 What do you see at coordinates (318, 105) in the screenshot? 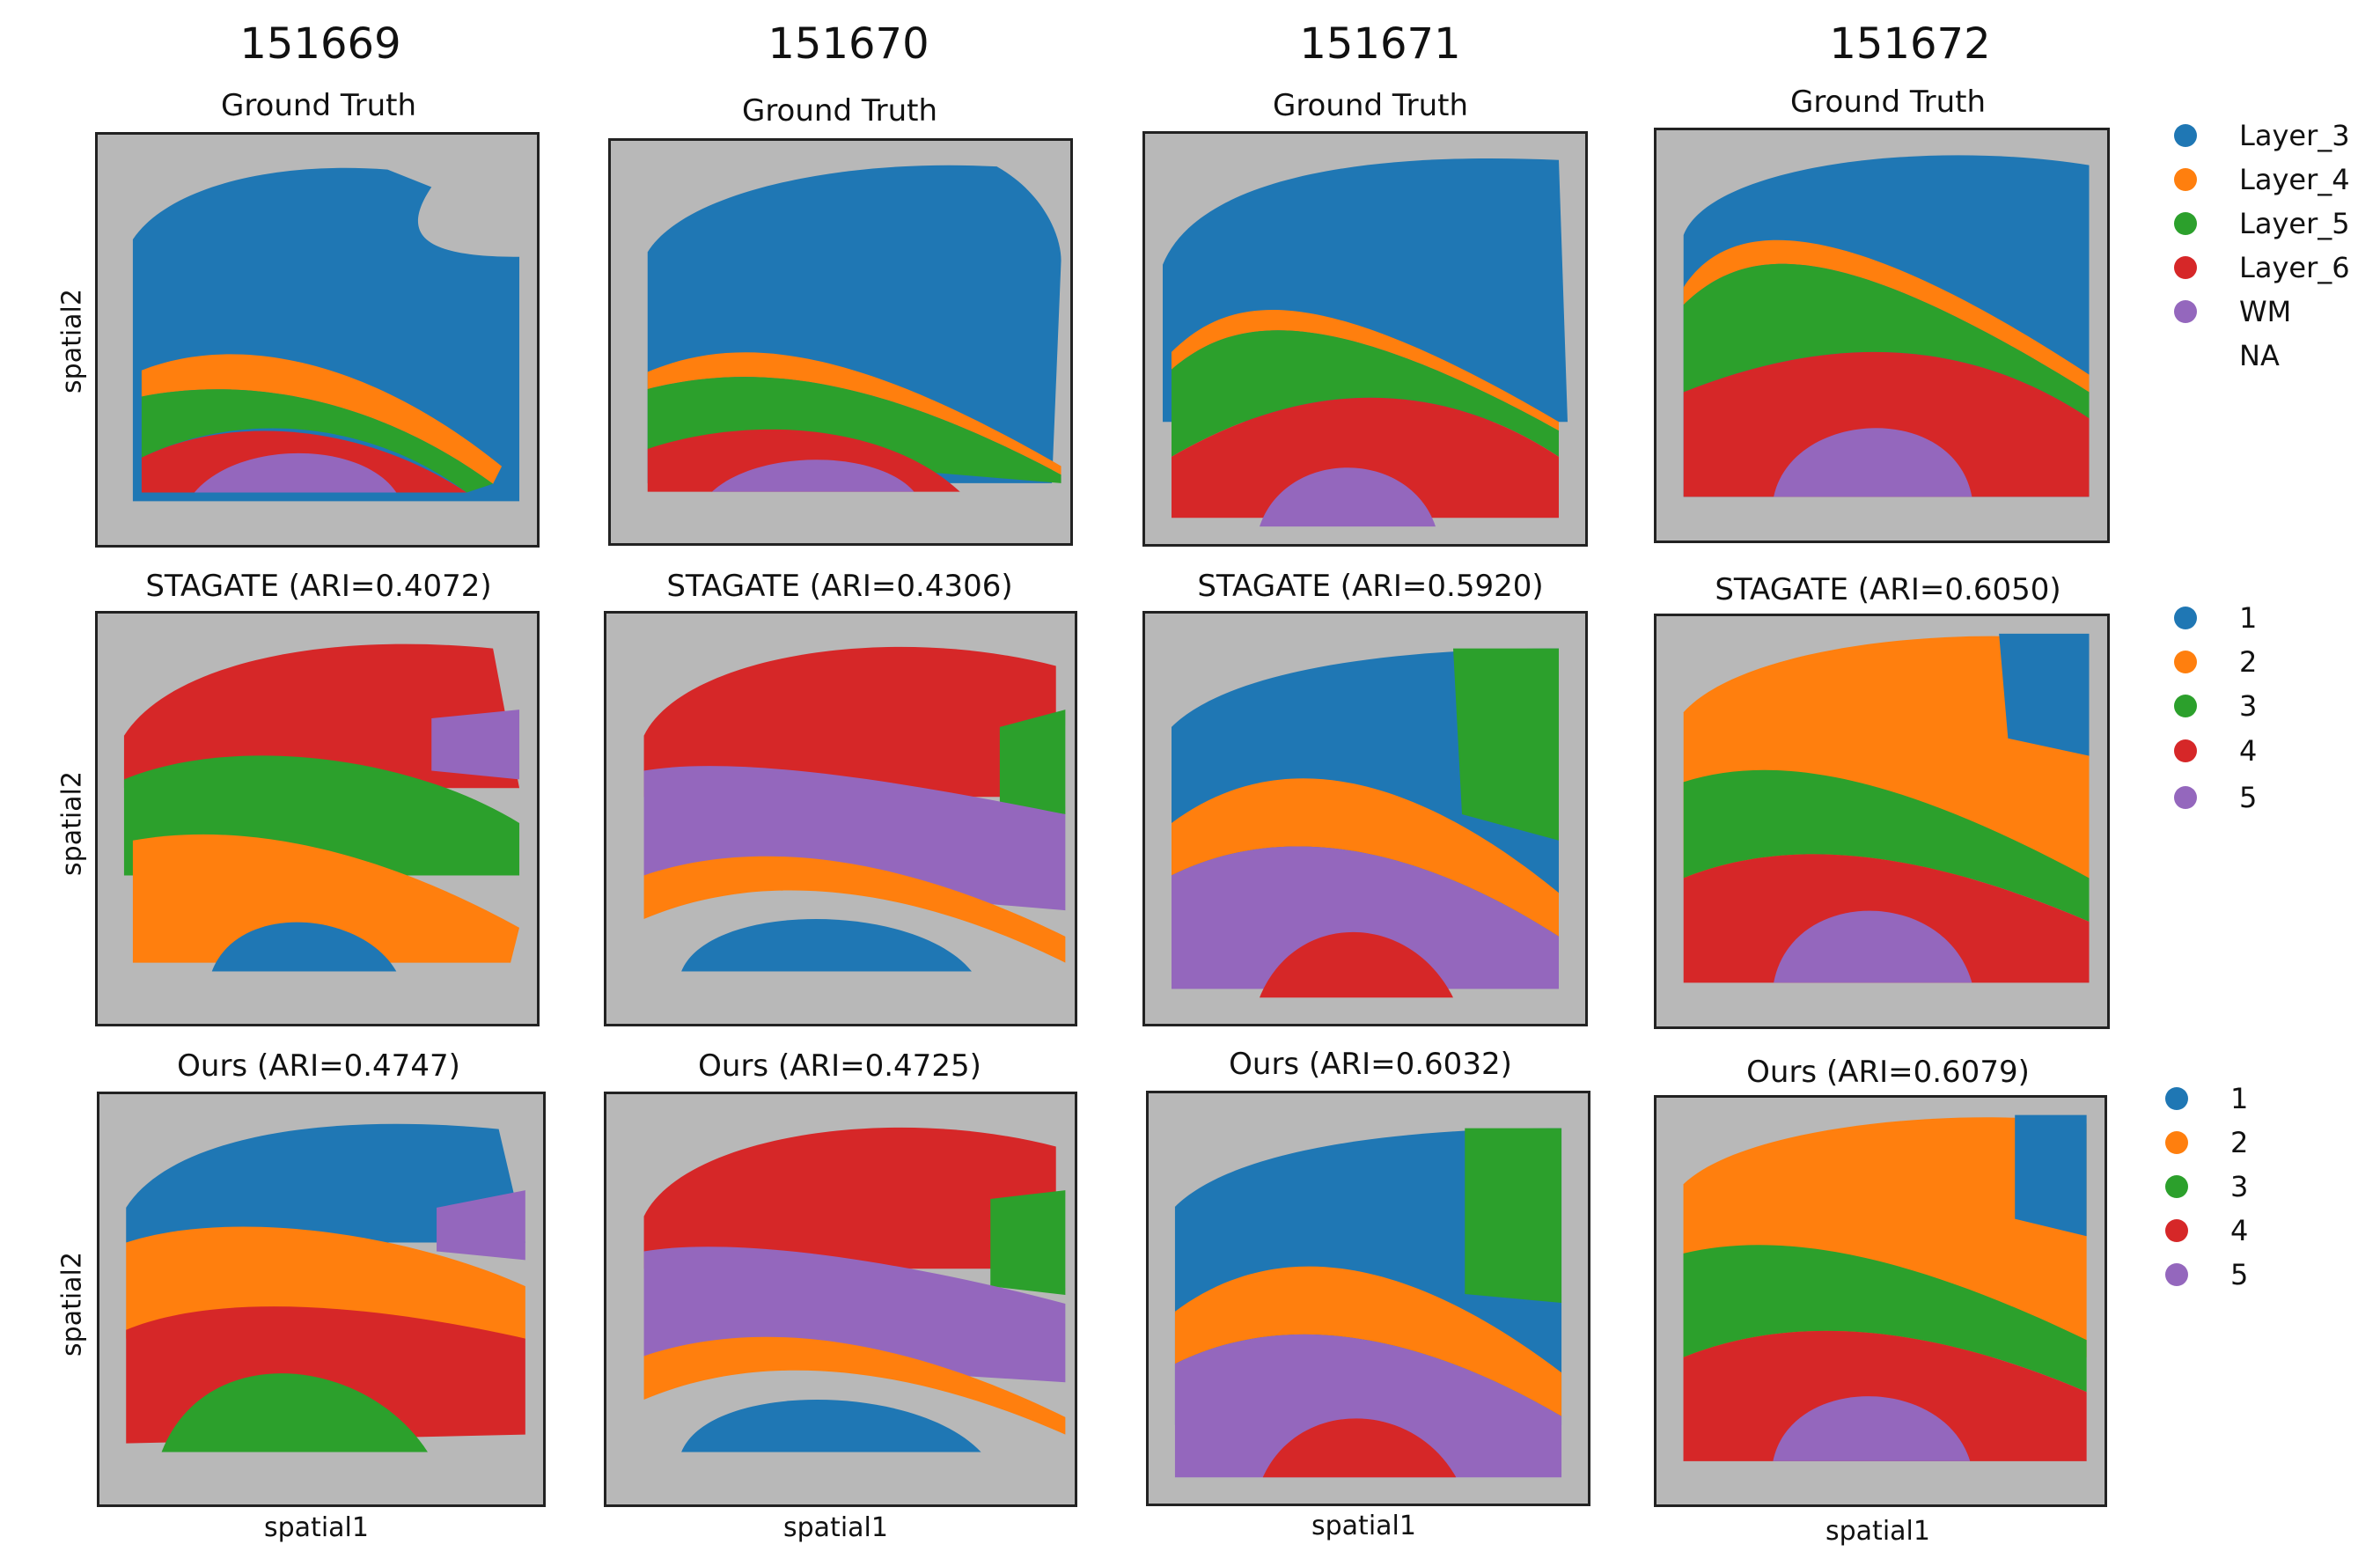
I see `gt-title-151669: Ground Truth` at bounding box center [318, 105].